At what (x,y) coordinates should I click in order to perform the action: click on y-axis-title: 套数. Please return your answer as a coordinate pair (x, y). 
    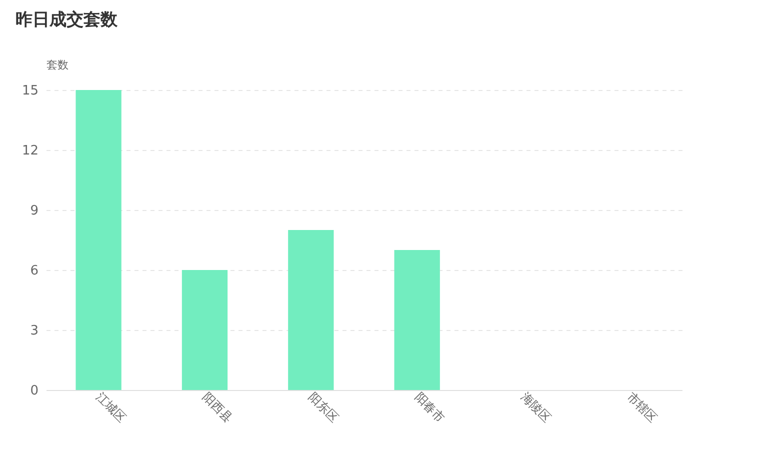
    Looking at the image, I should click on (57, 65).